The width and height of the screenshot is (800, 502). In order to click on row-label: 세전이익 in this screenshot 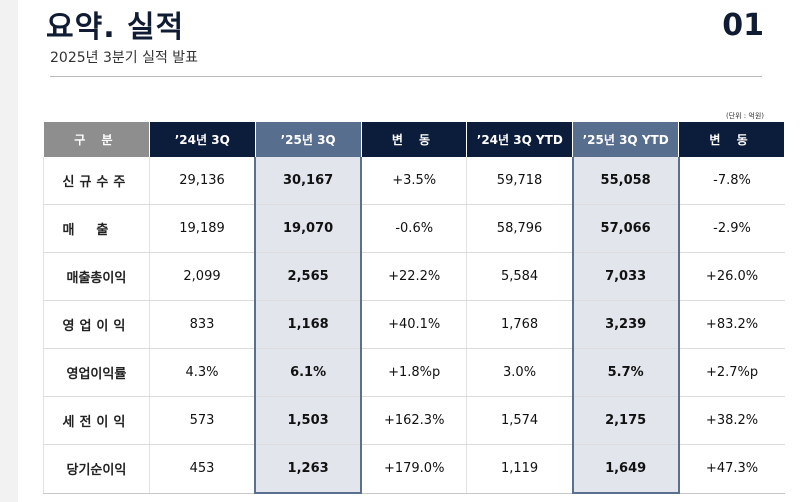, I will do `click(96, 420)`.